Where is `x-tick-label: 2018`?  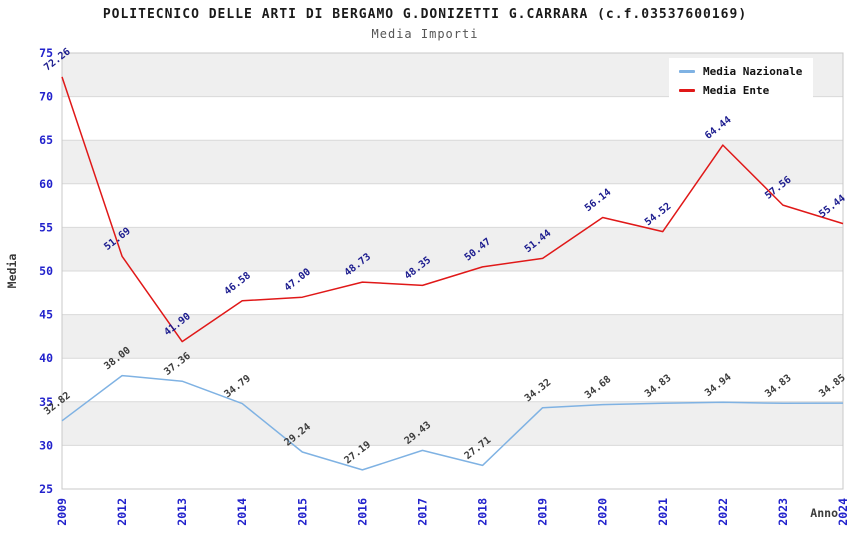
x-tick-label: 2018 is located at coordinates (483, 512).